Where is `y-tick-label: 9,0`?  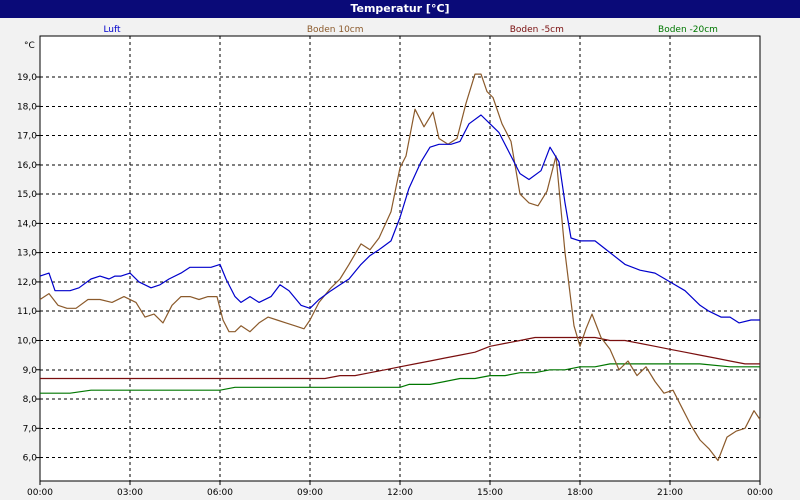
y-tick-label: 9,0 is located at coordinates (30, 371).